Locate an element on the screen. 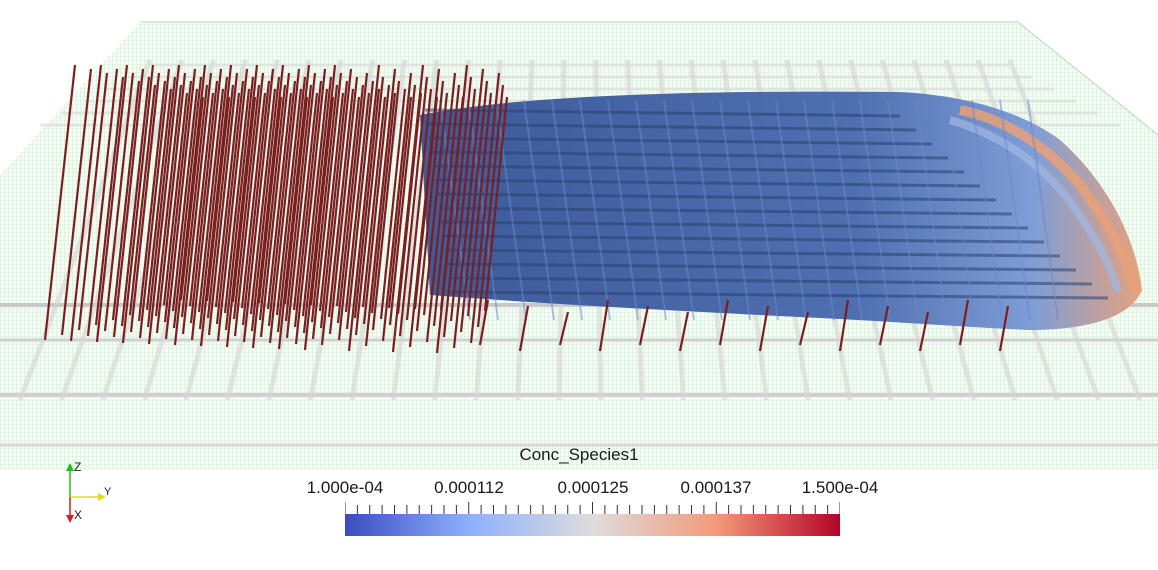 This screenshot has width=1158, height=570. colorbar-tick-label-max: 1.500e-04 is located at coordinates (840, 487).